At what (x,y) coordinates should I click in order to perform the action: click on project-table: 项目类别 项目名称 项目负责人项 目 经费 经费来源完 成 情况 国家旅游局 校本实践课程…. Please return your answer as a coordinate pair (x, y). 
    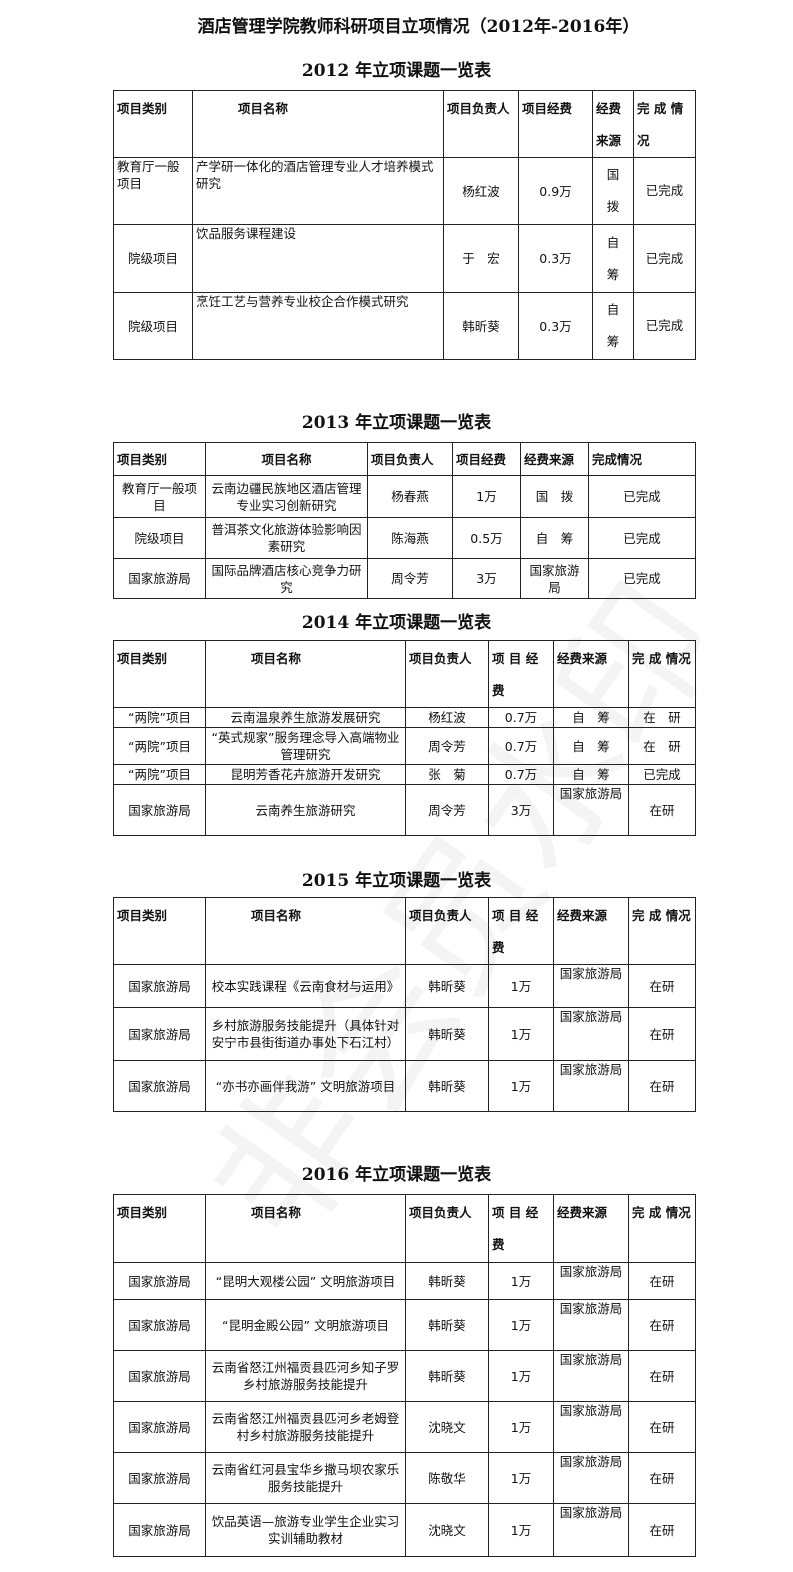
    Looking at the image, I should click on (404, 1004).